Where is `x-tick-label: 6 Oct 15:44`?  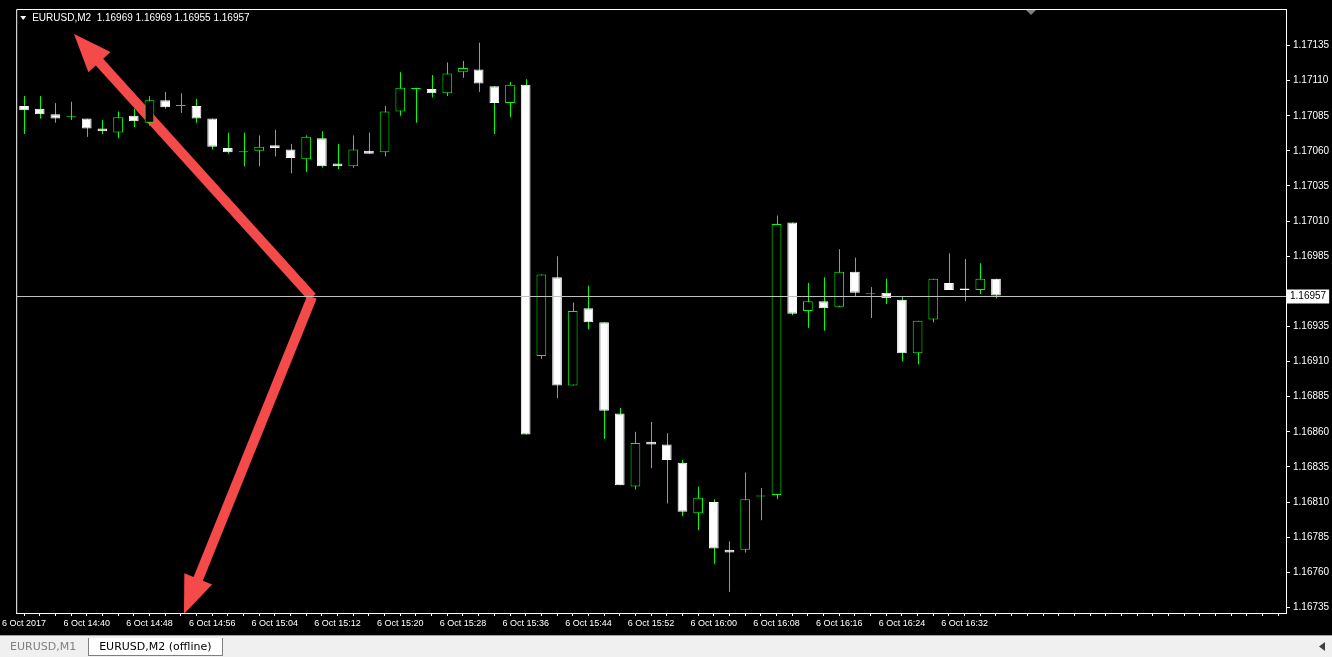
x-tick-label: 6 Oct 15:44 is located at coordinates (588, 622).